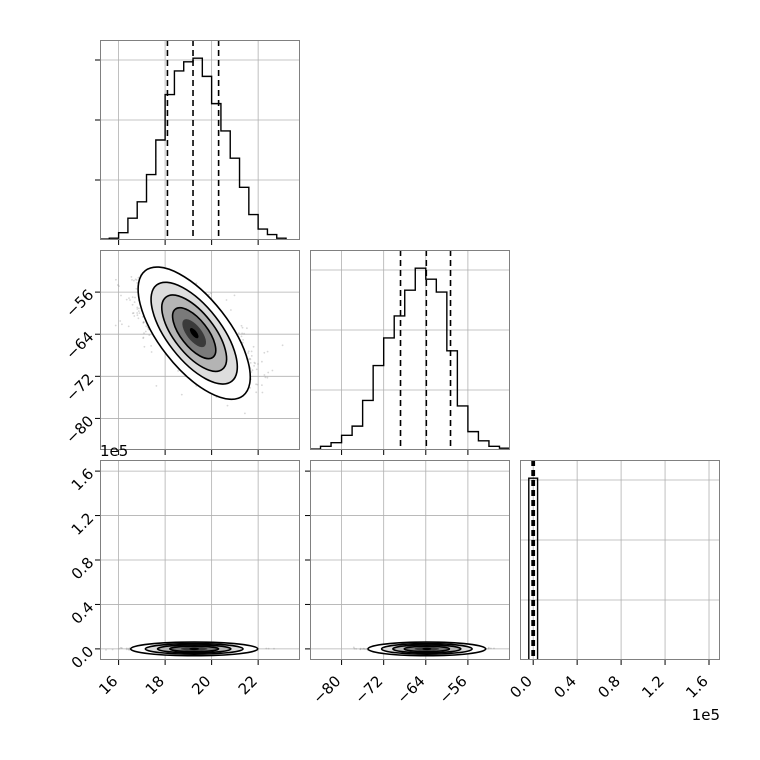 This screenshot has width=760, height=760. What do you see at coordinates (155, 685) in the screenshot?
I see `x-tick-label: 18` at bounding box center [155, 685].